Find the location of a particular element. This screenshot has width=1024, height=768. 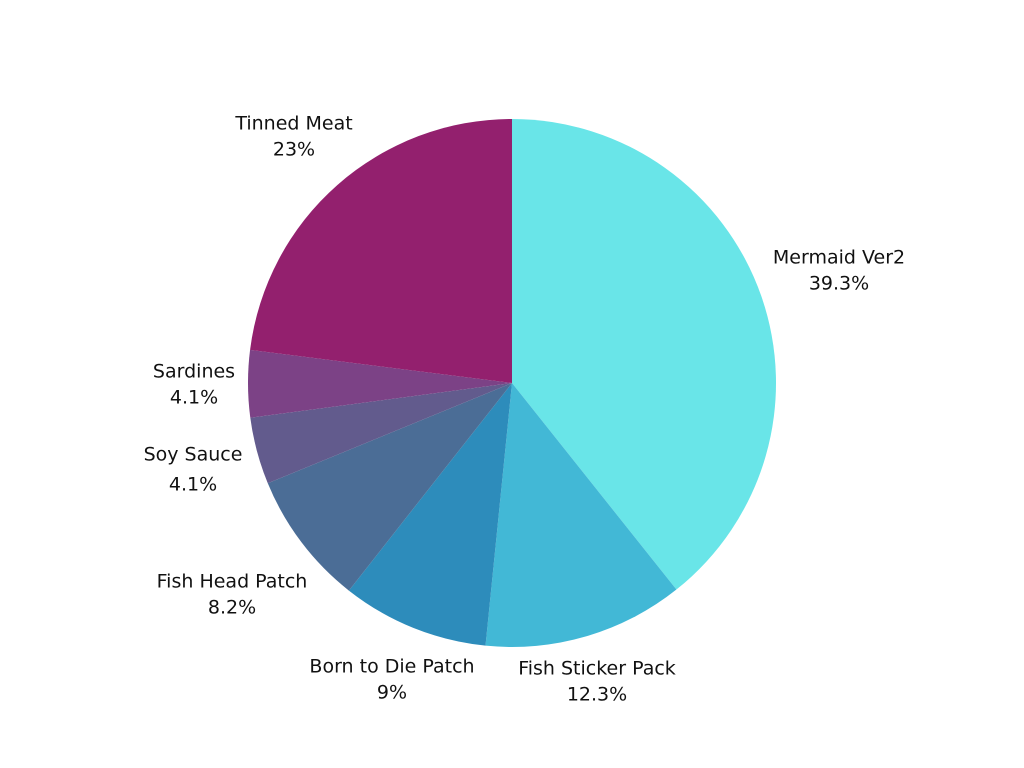

pie-slice-tinned-meat is located at coordinates (381, 251).